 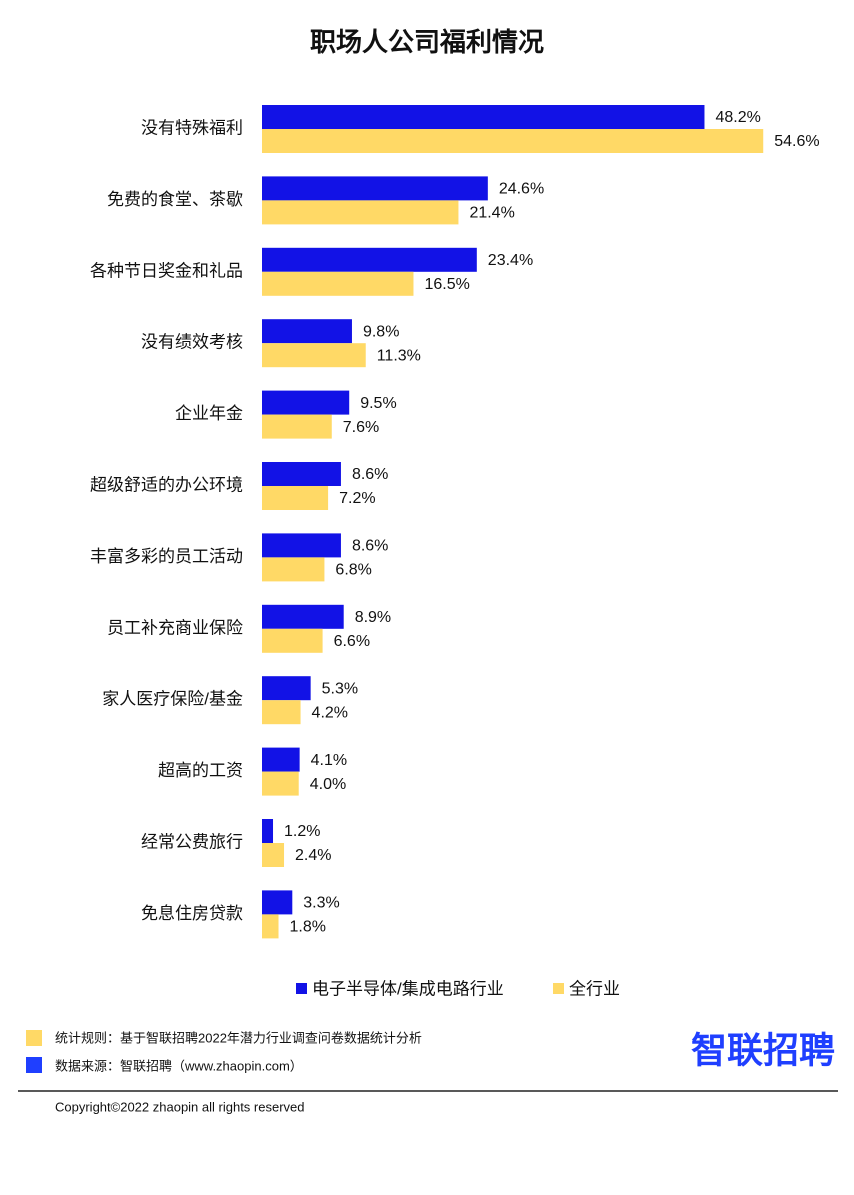 I want to click on chart-title: 职场人公司福利情况, so click(x=427, y=42).